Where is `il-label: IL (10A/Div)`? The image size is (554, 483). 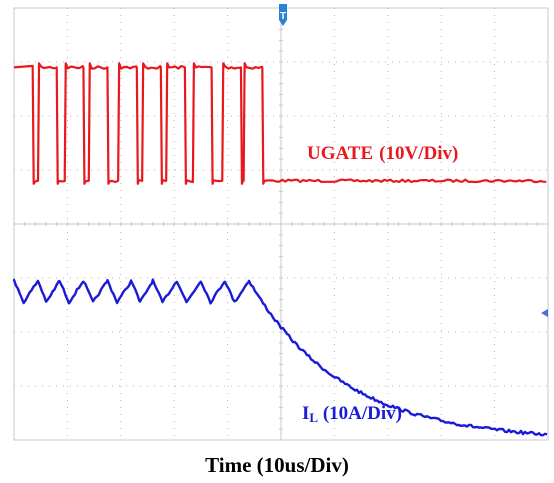 il-label: IL (10A/Div) is located at coordinates (352, 414).